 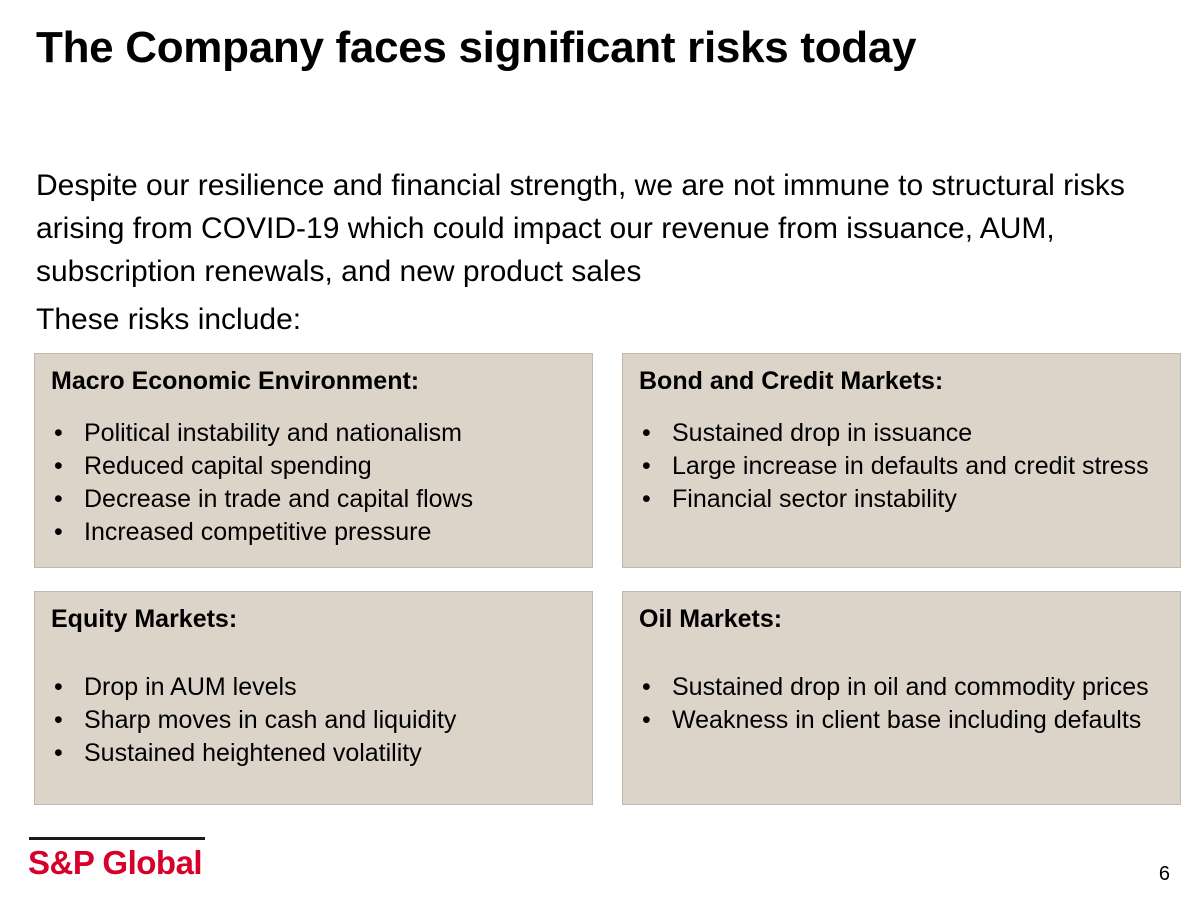 I want to click on oil-markets-heading: Oil Markets:, so click(x=711, y=619).